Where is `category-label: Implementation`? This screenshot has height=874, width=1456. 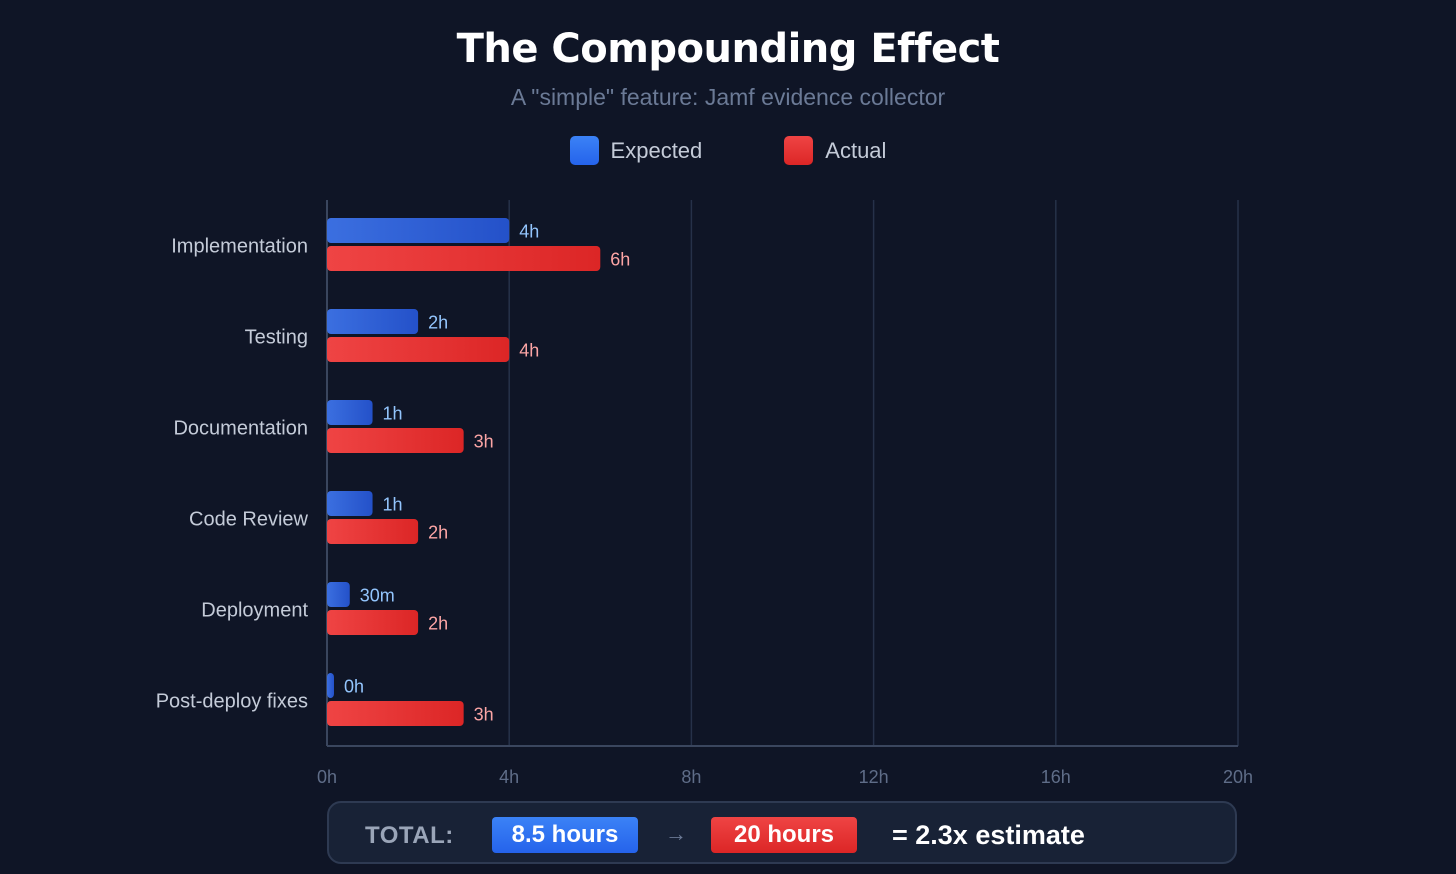 category-label: Implementation is located at coordinates (239, 247).